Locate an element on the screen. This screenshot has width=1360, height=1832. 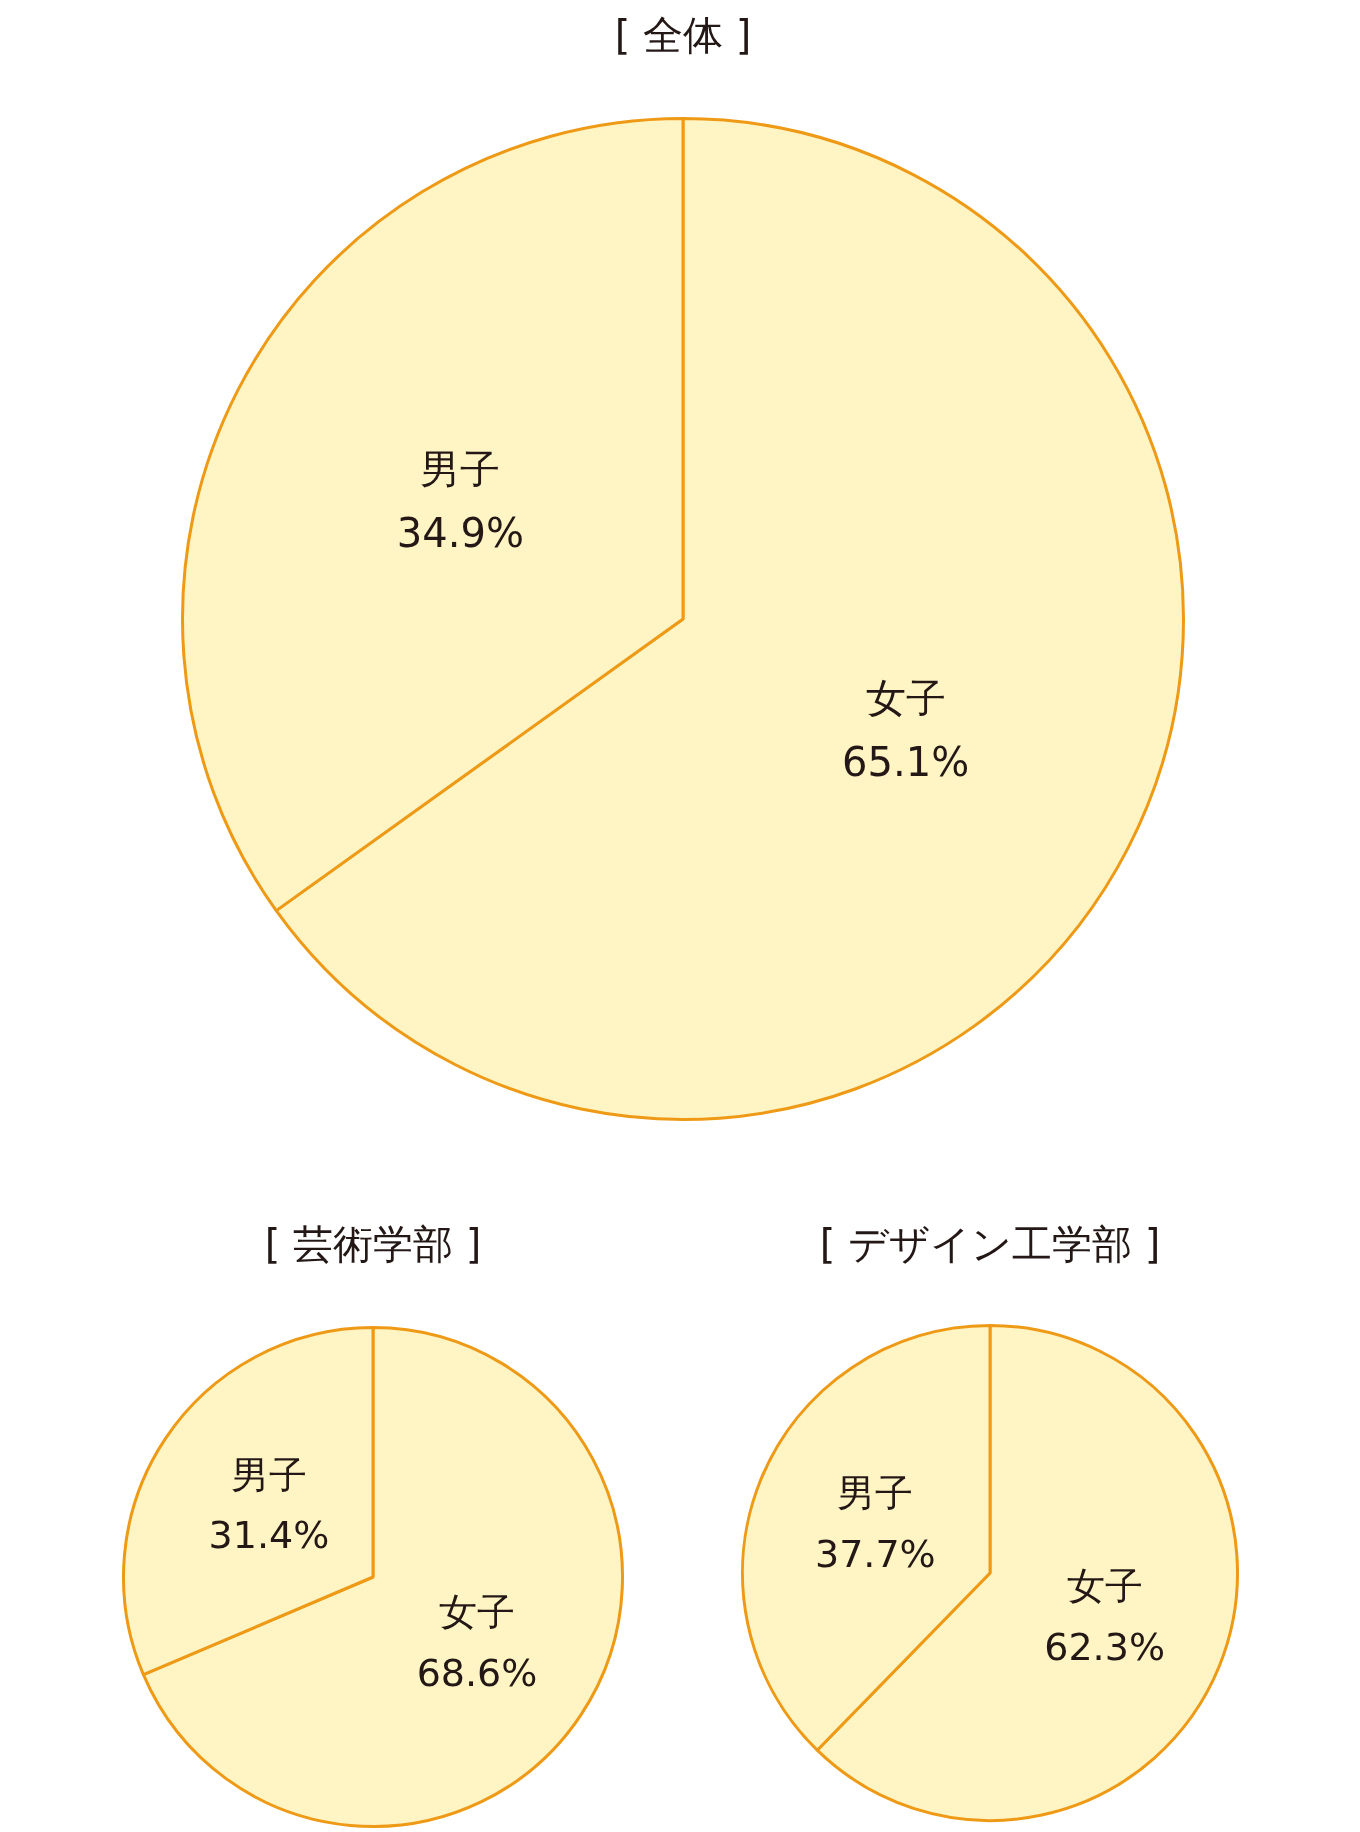
chart-title: [ 芸術学部 ] is located at coordinates (373, 1244).